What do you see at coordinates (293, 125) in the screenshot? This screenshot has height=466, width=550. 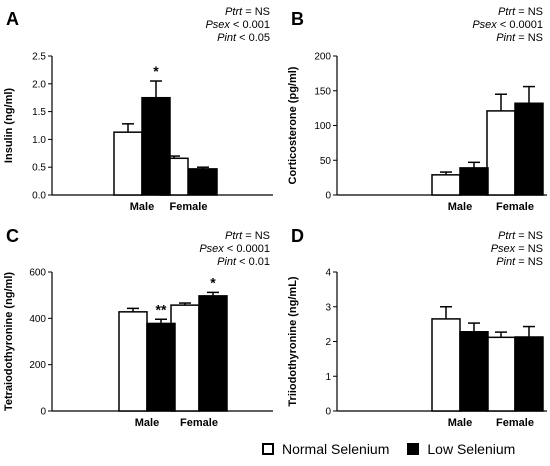 I see `y-axis-label: Corticosterone (pg/ml)` at bounding box center [293, 125].